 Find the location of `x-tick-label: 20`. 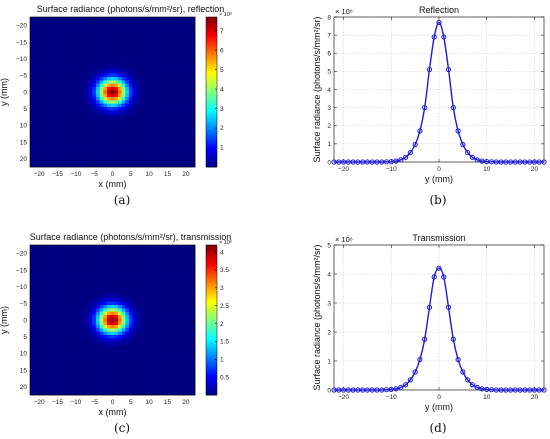

x-tick-label: 20 is located at coordinates (186, 402).